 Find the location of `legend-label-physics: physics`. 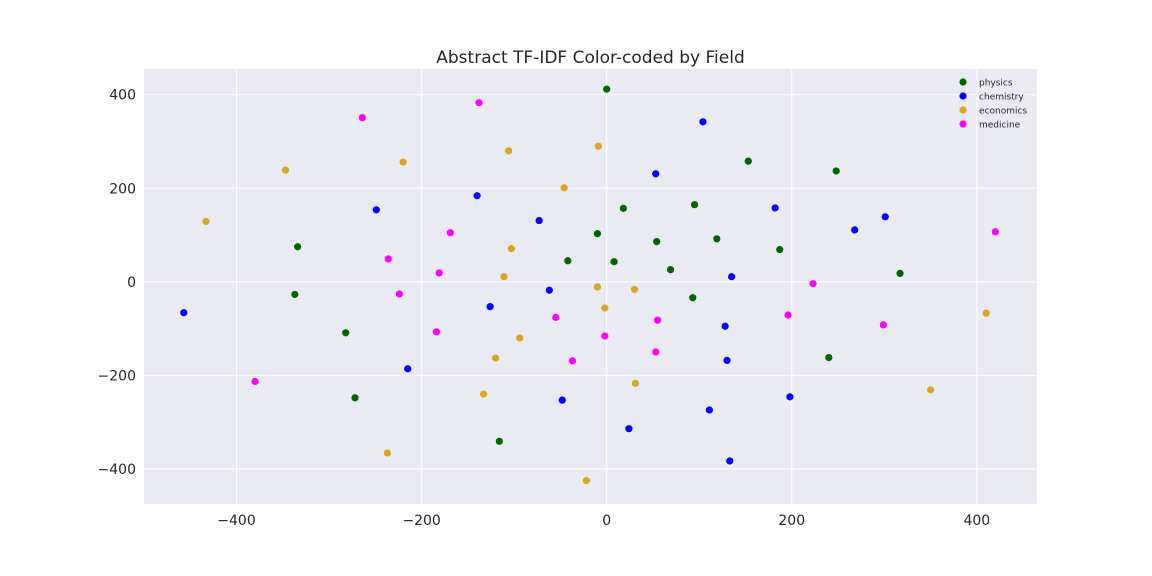

legend-label-physics: physics is located at coordinates (996, 84).